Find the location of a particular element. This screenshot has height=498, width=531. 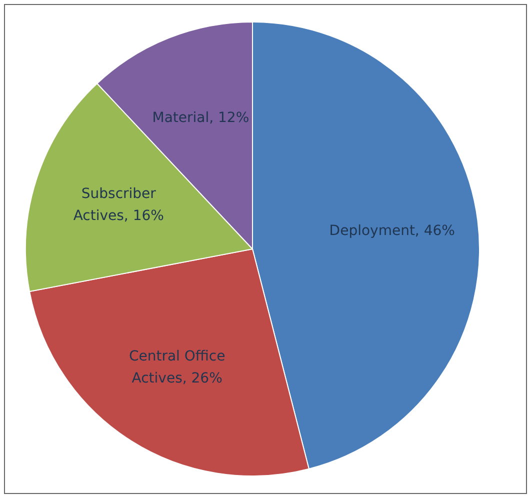

slice-label: Subscriber Actives, 16% is located at coordinates (118, 205).